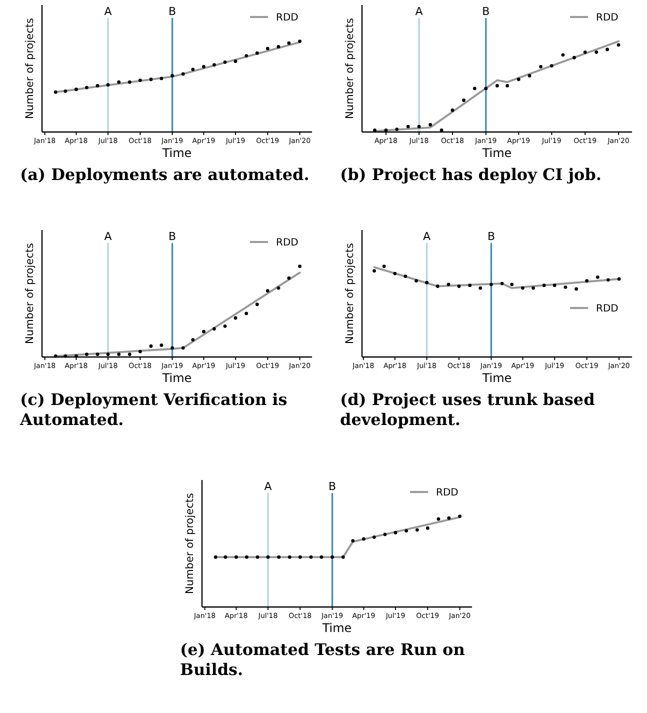  Describe the element at coordinates (467, 409) in the screenshot. I see `text: (d) Project uses trunk based development.` at that location.